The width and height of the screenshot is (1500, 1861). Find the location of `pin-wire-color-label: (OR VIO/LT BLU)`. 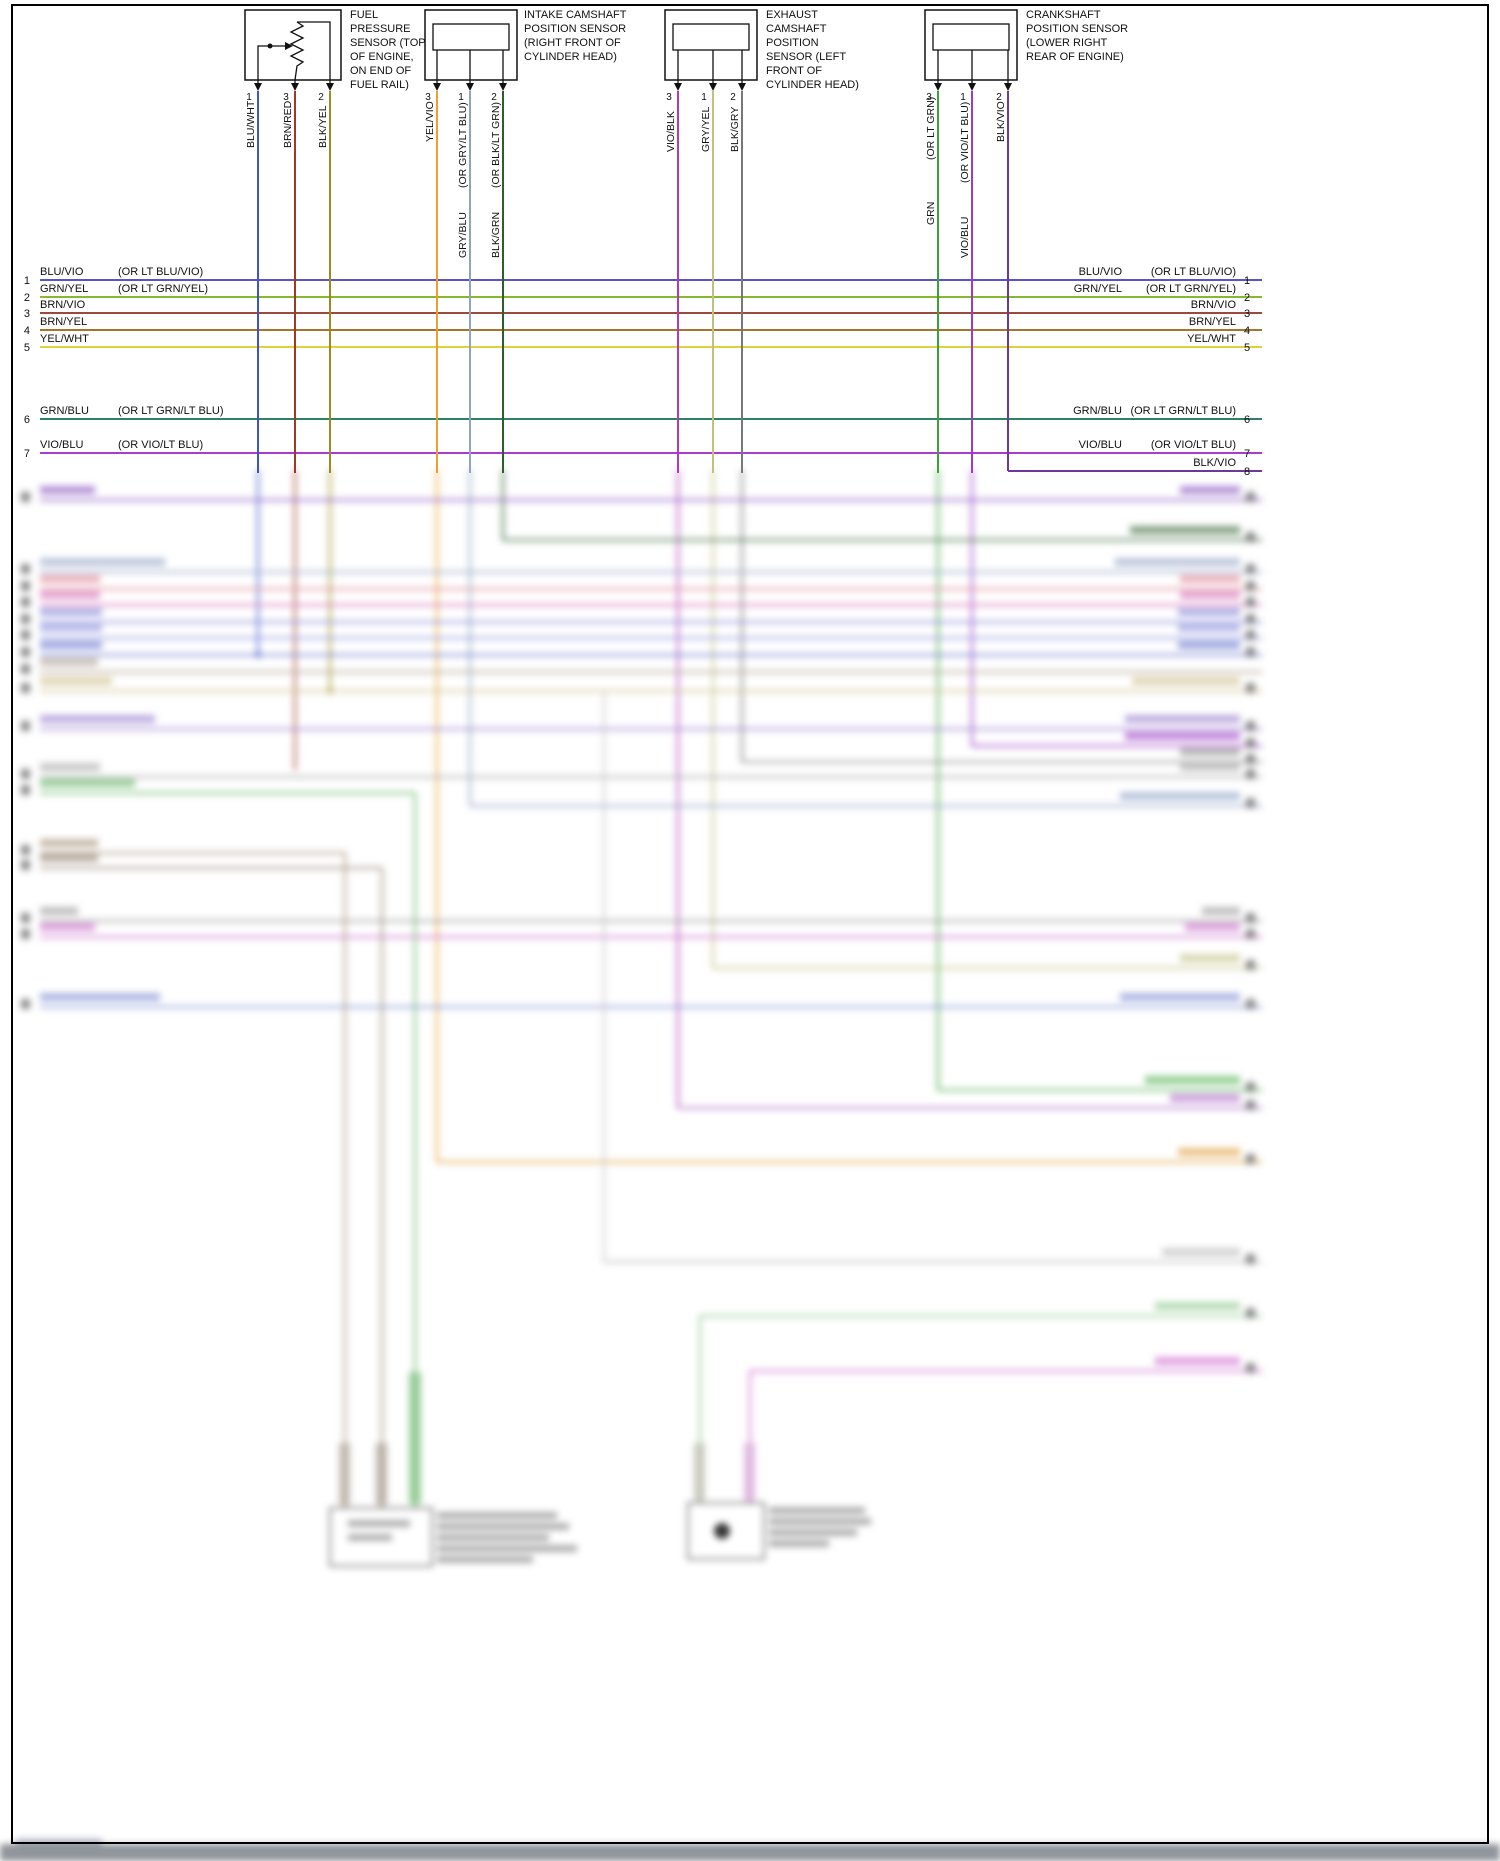

pin-wire-color-label: (OR VIO/LT BLU) is located at coordinates (965, 142).